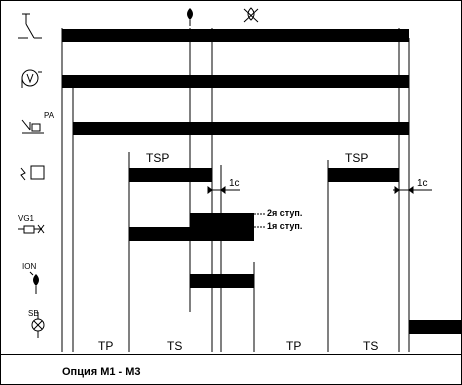 Image resolution: width=462 pixels, height=385 pixels. Describe the element at coordinates (32, 173) in the screenshot. I see `heater-a-icon` at that location.